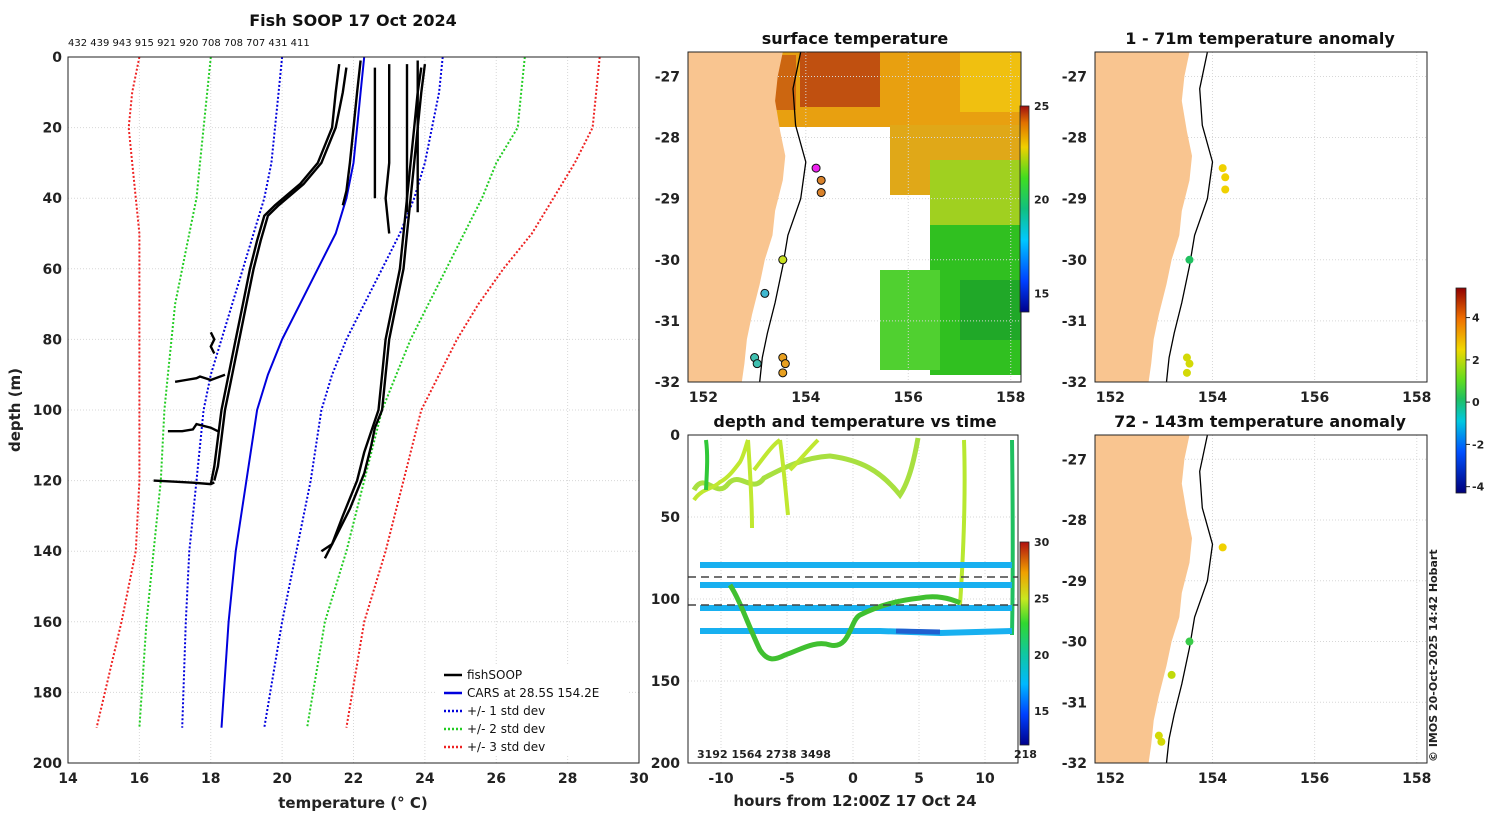  What do you see at coordinates (1024, 209) in the screenshot?
I see `surface-colorbar` at bounding box center [1024, 209].